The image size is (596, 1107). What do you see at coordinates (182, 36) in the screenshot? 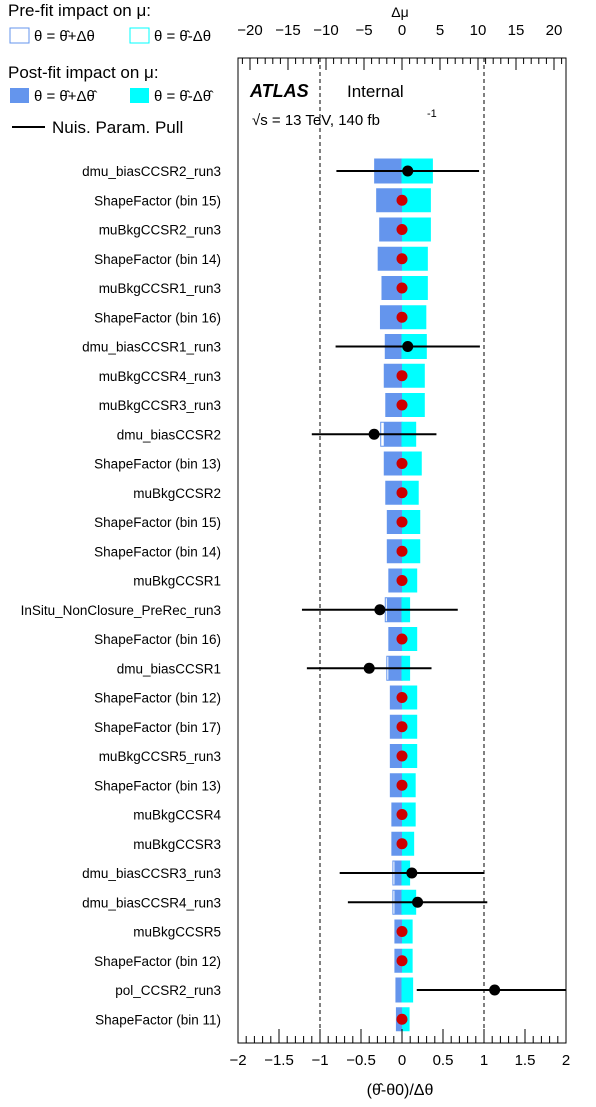
I see `prefit-minus-label: θ = θ̂-Δθ` at bounding box center [182, 36].